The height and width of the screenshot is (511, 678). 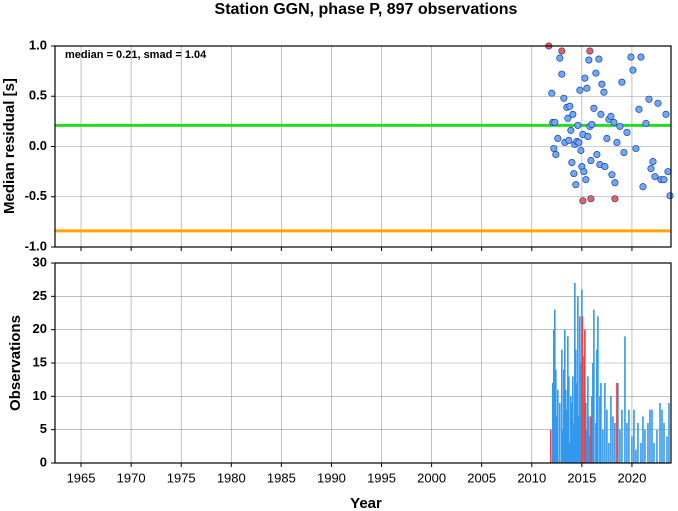 What do you see at coordinates (43, 461) in the screenshot?
I see `y-tick-label: 0` at bounding box center [43, 461].